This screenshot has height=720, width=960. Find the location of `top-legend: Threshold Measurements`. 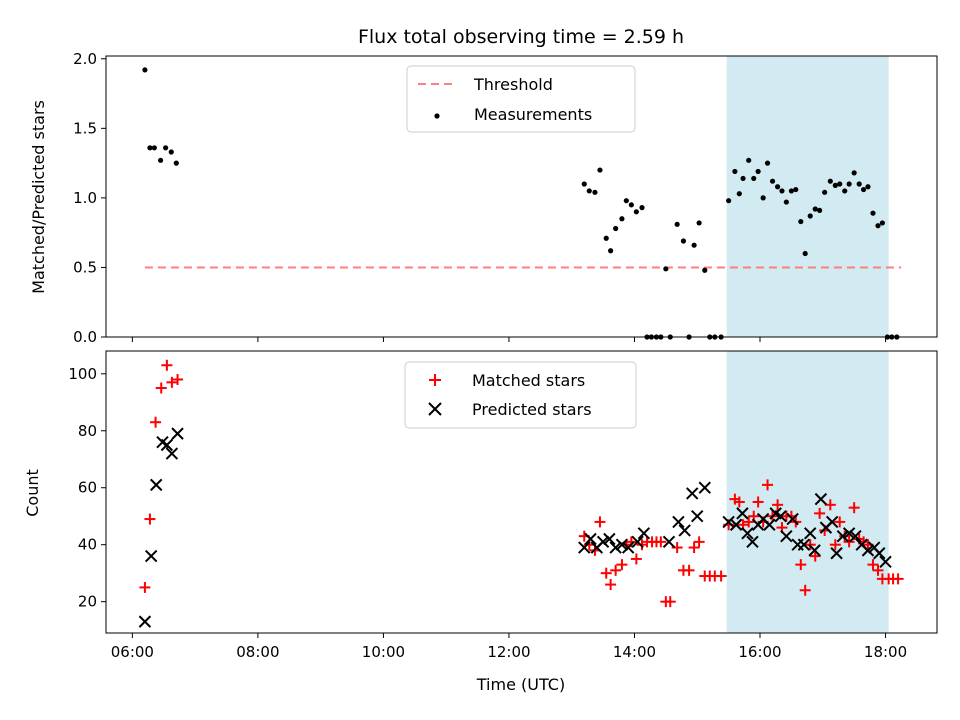

top-legend: Threshold Measurements is located at coordinates (521, 99).